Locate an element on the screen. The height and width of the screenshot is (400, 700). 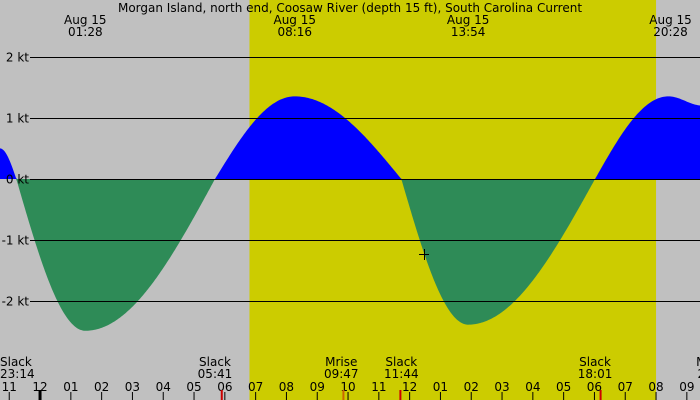
peak-time-label: 08:16 is located at coordinates (294, 32).